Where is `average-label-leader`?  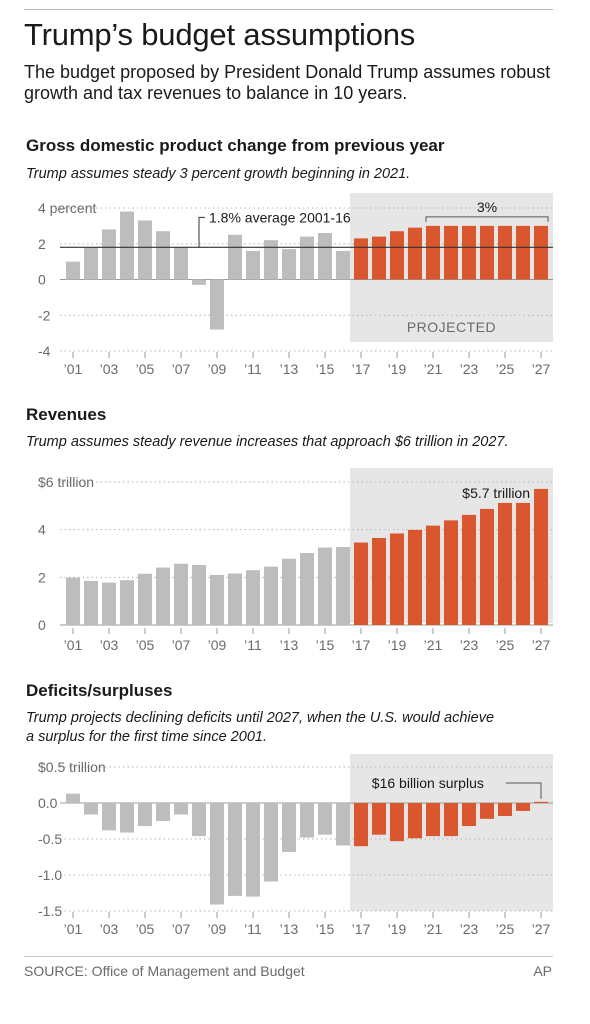
average-label-leader is located at coordinates (201, 232).